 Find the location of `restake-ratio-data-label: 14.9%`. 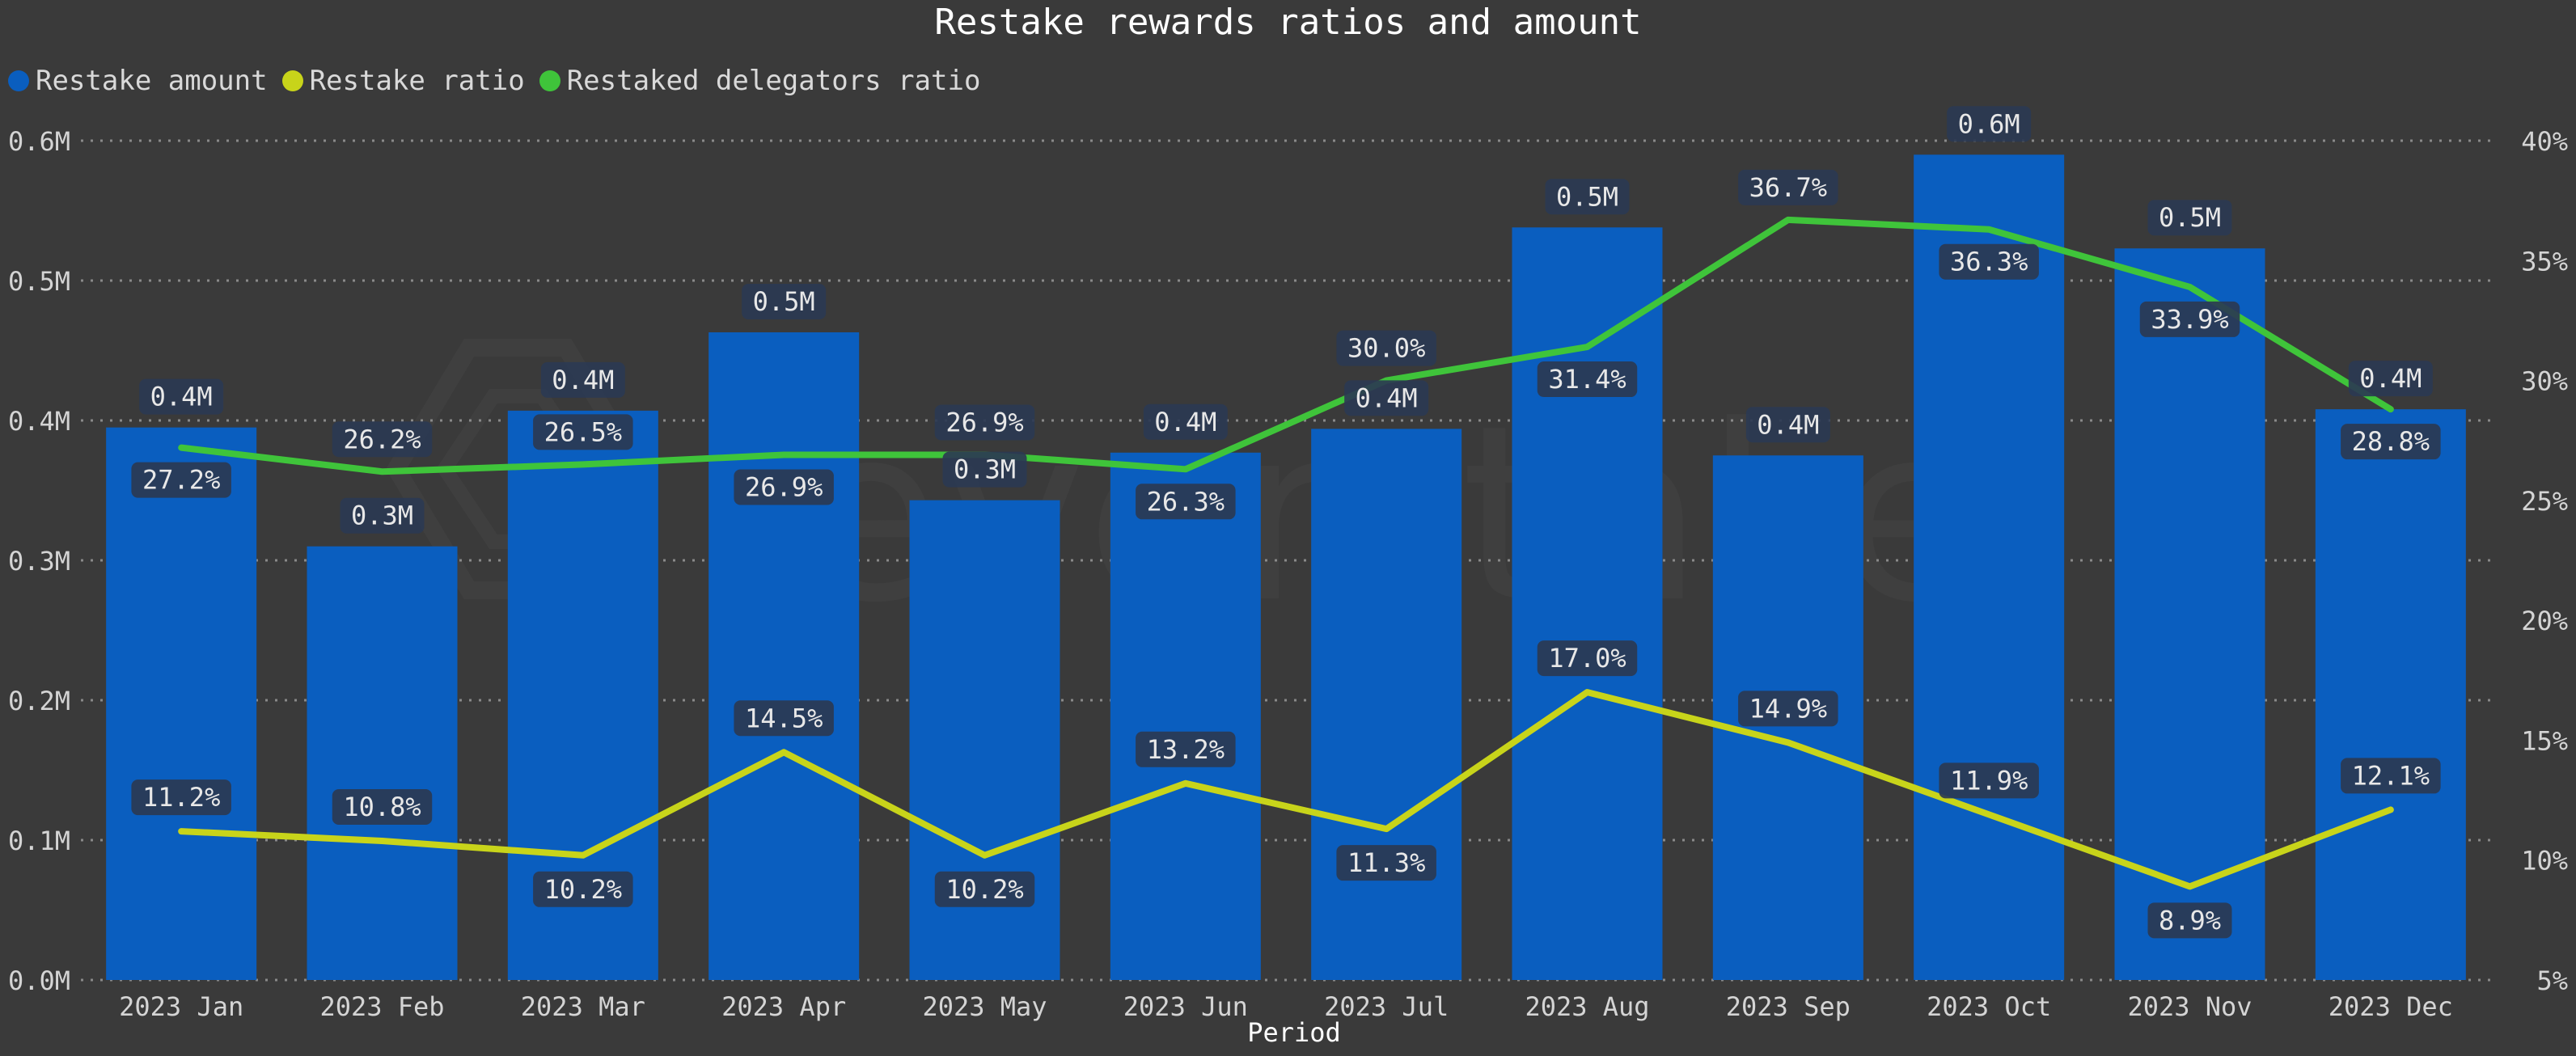

restake-ratio-data-label: 14.9% is located at coordinates (1788, 709).